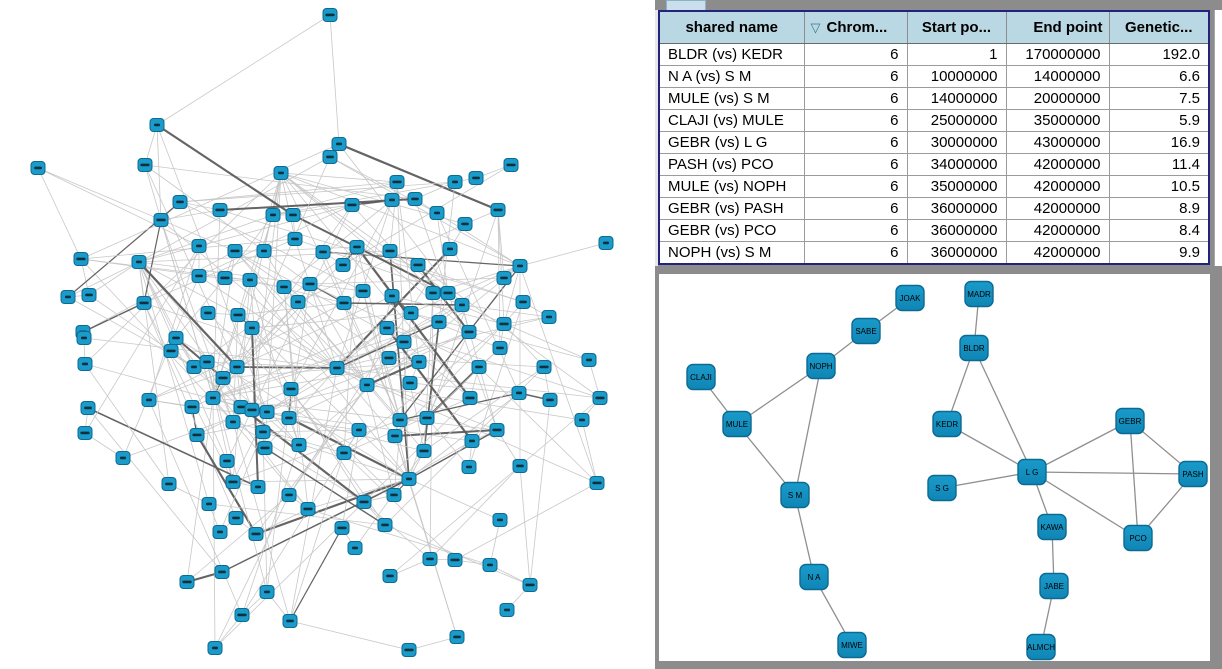 This screenshot has width=1222, height=669. Describe the element at coordinates (1130, 421) in the screenshot. I see `node-gebr: GEBR` at that location.